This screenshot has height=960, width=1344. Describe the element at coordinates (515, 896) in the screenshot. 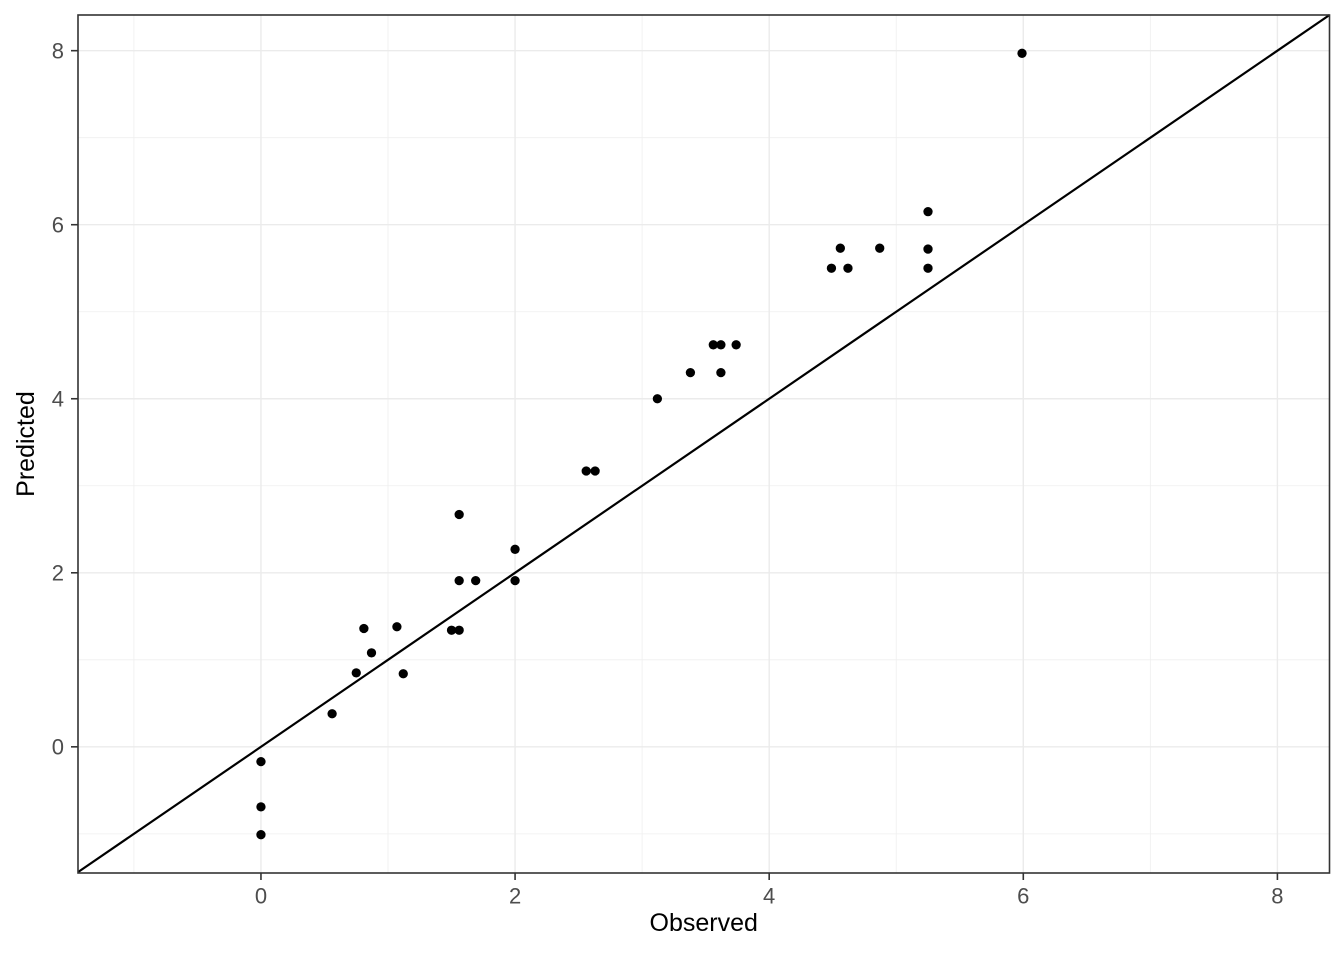

I see `x-tick-label: 2` at that location.